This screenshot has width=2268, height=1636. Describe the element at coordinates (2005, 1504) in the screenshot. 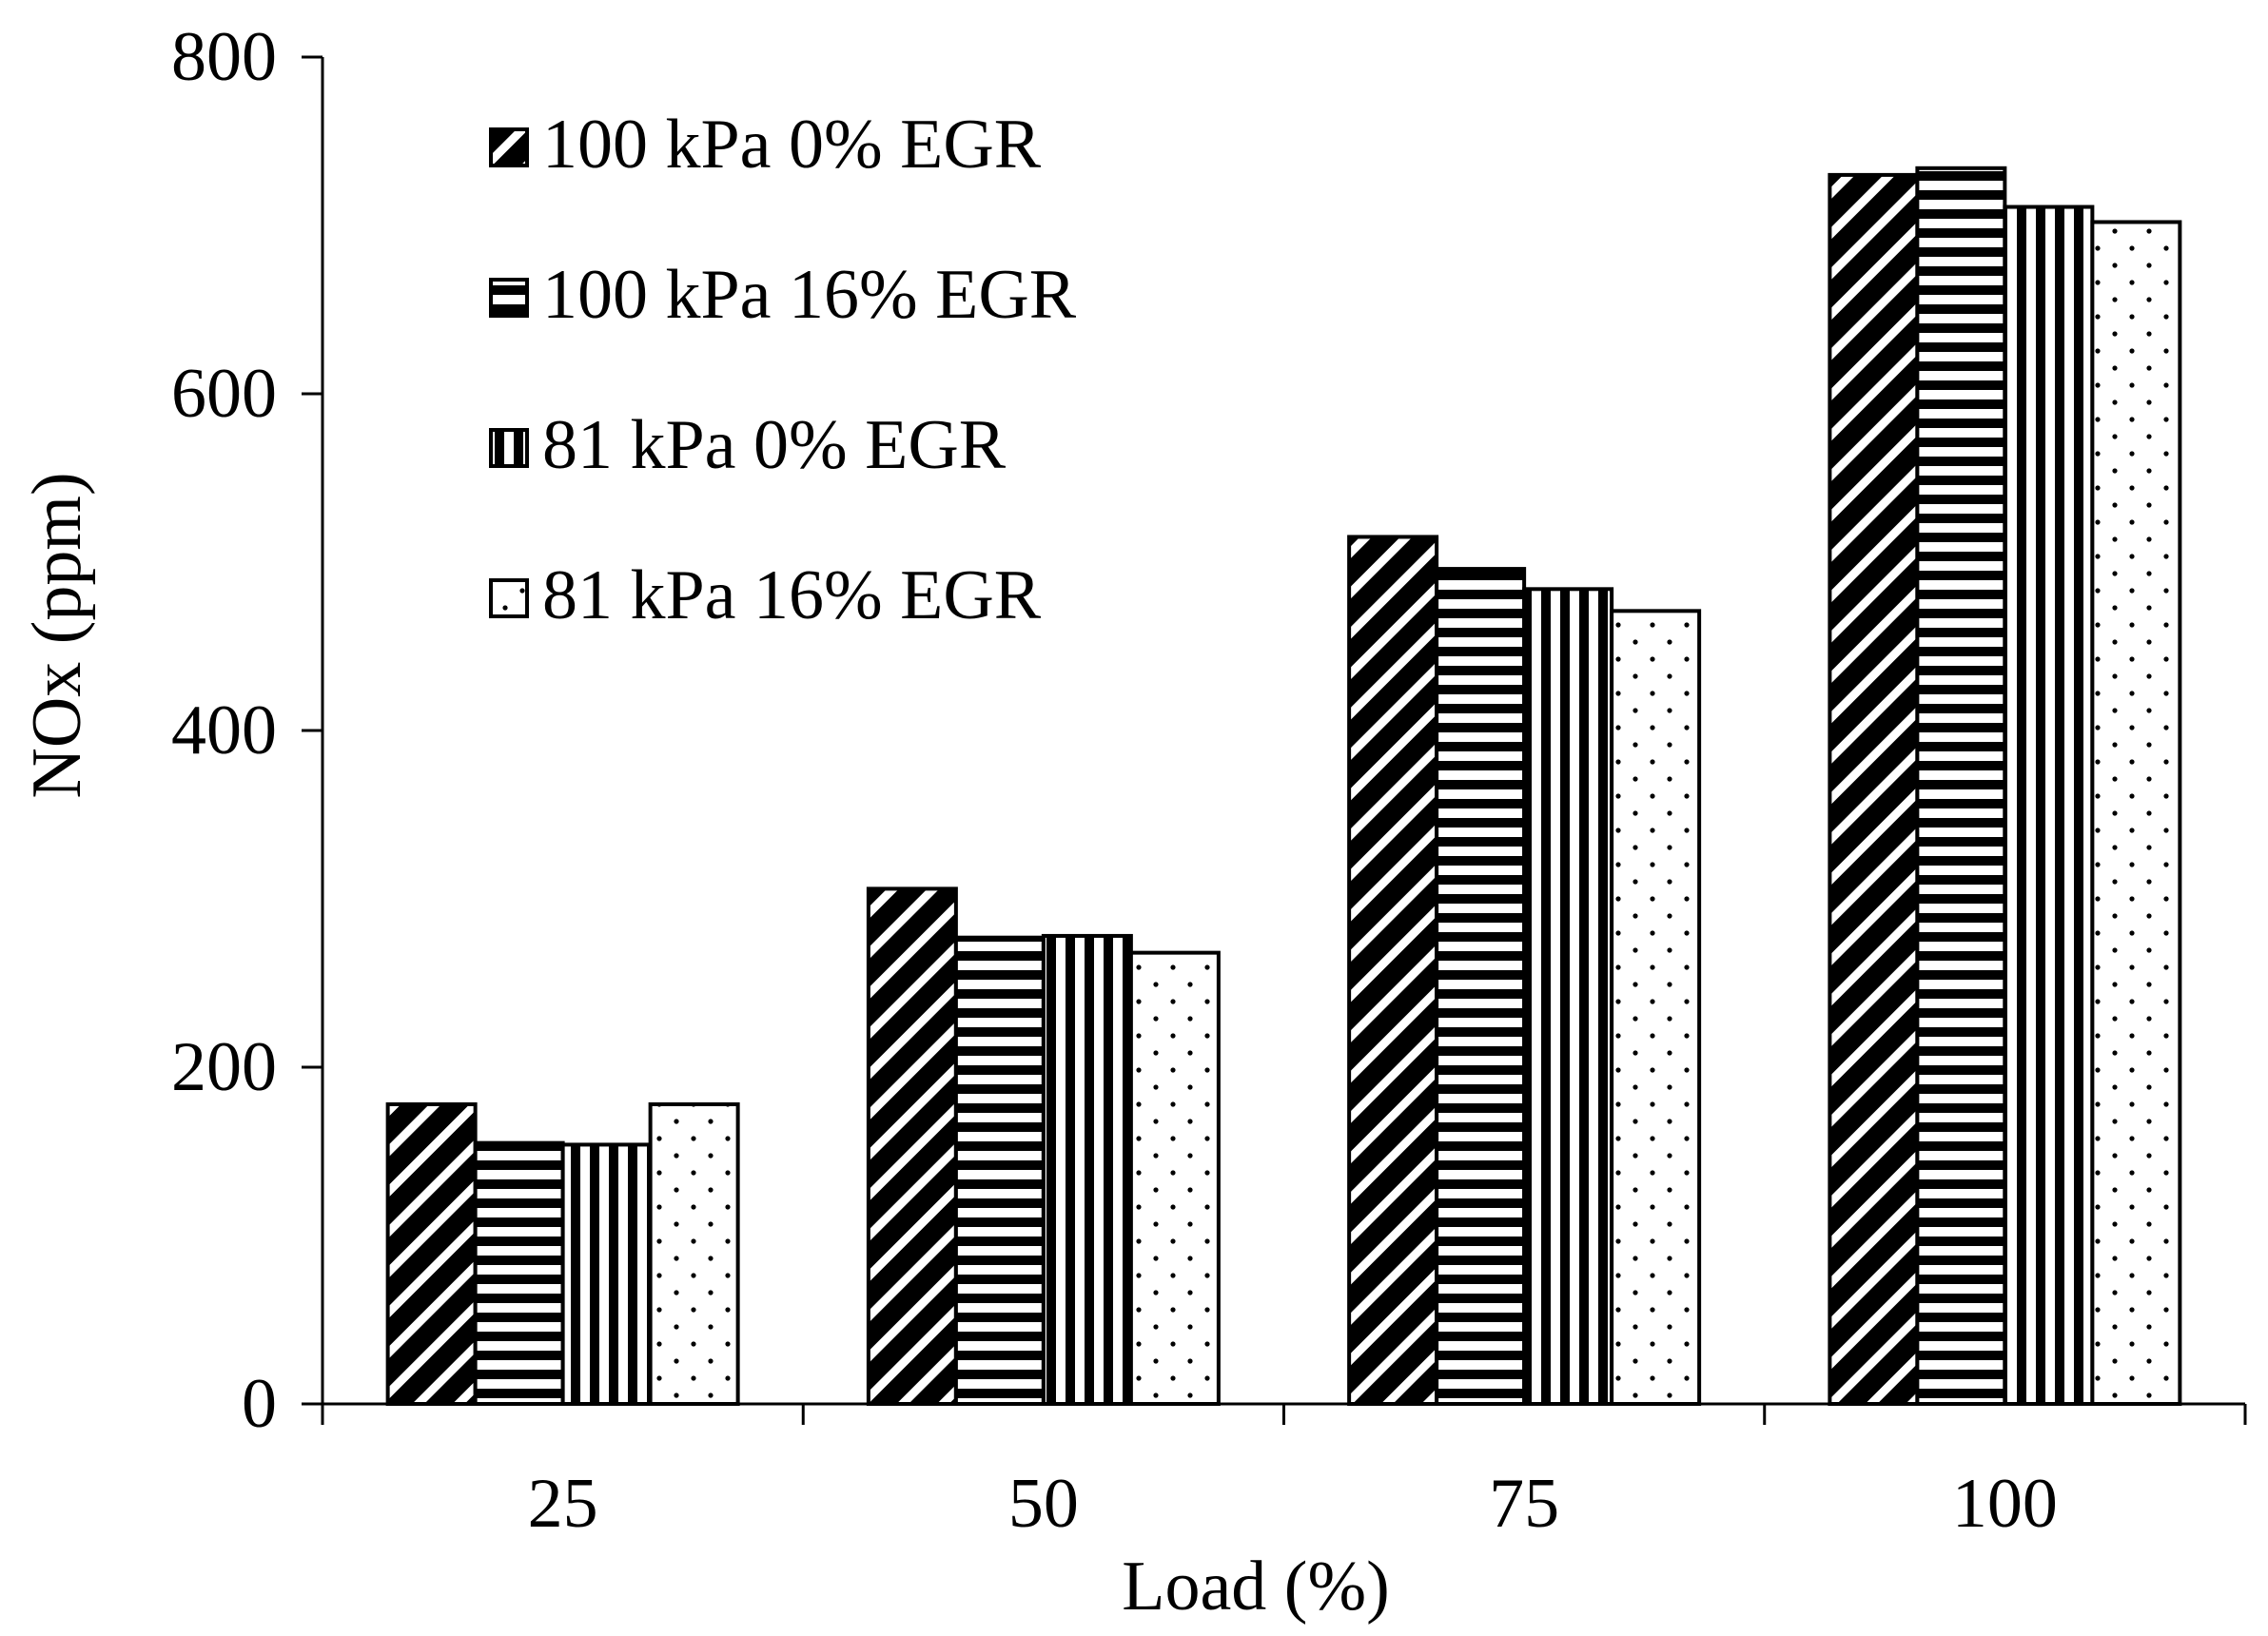

I see `x-tick-label: 100` at that location.